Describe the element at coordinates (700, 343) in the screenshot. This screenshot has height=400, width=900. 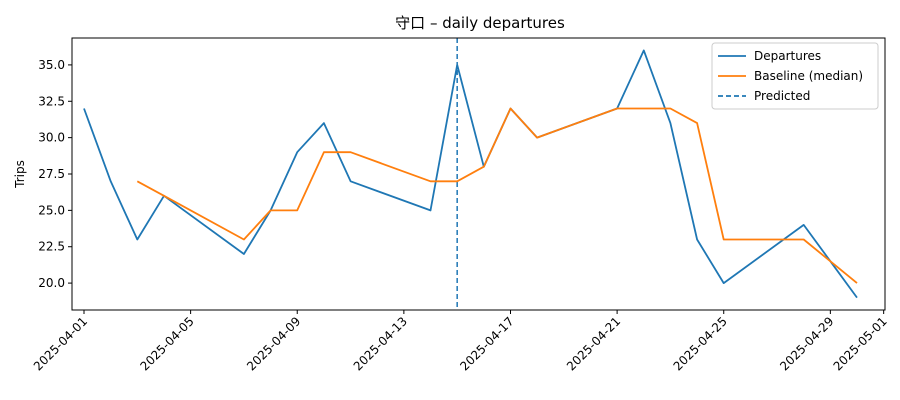
I see `x-tick-label-6: 2025-04-25` at that location.